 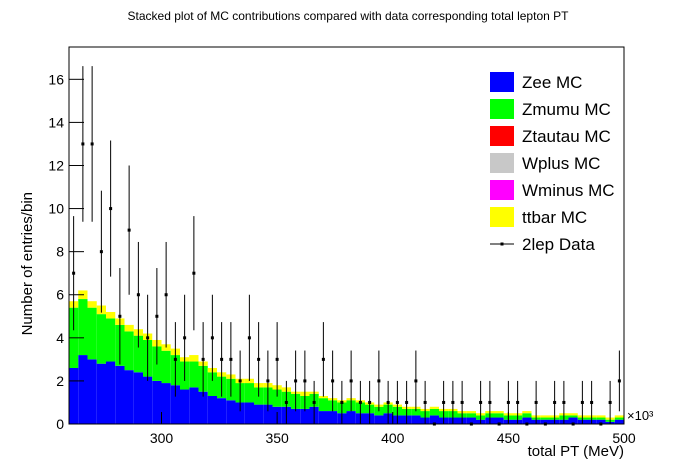 I want to click on legend-label: ttbar MC, so click(x=554, y=217).